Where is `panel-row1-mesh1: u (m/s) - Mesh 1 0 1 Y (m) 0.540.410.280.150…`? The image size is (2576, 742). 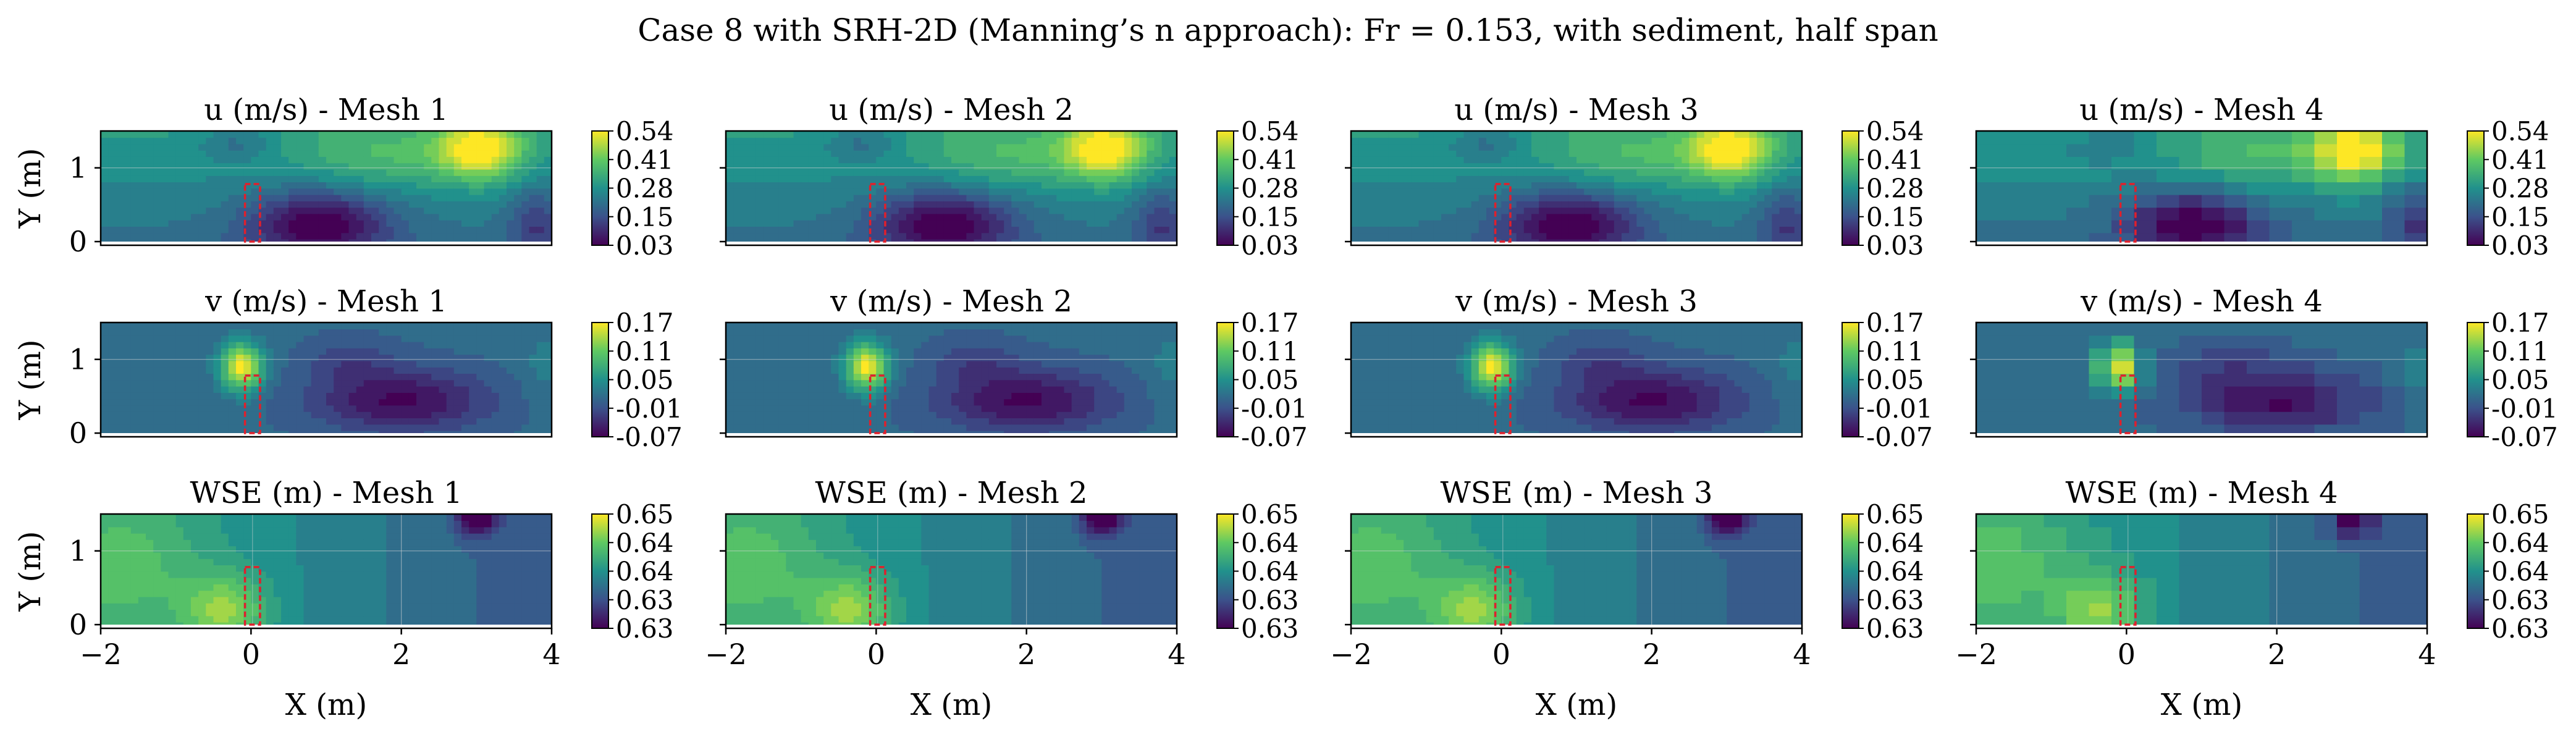
panel-row1-mesh1: u (m/s) - Mesh 1 0 1 Y (m) 0.540.410.280.150… is located at coordinates (343, 177).